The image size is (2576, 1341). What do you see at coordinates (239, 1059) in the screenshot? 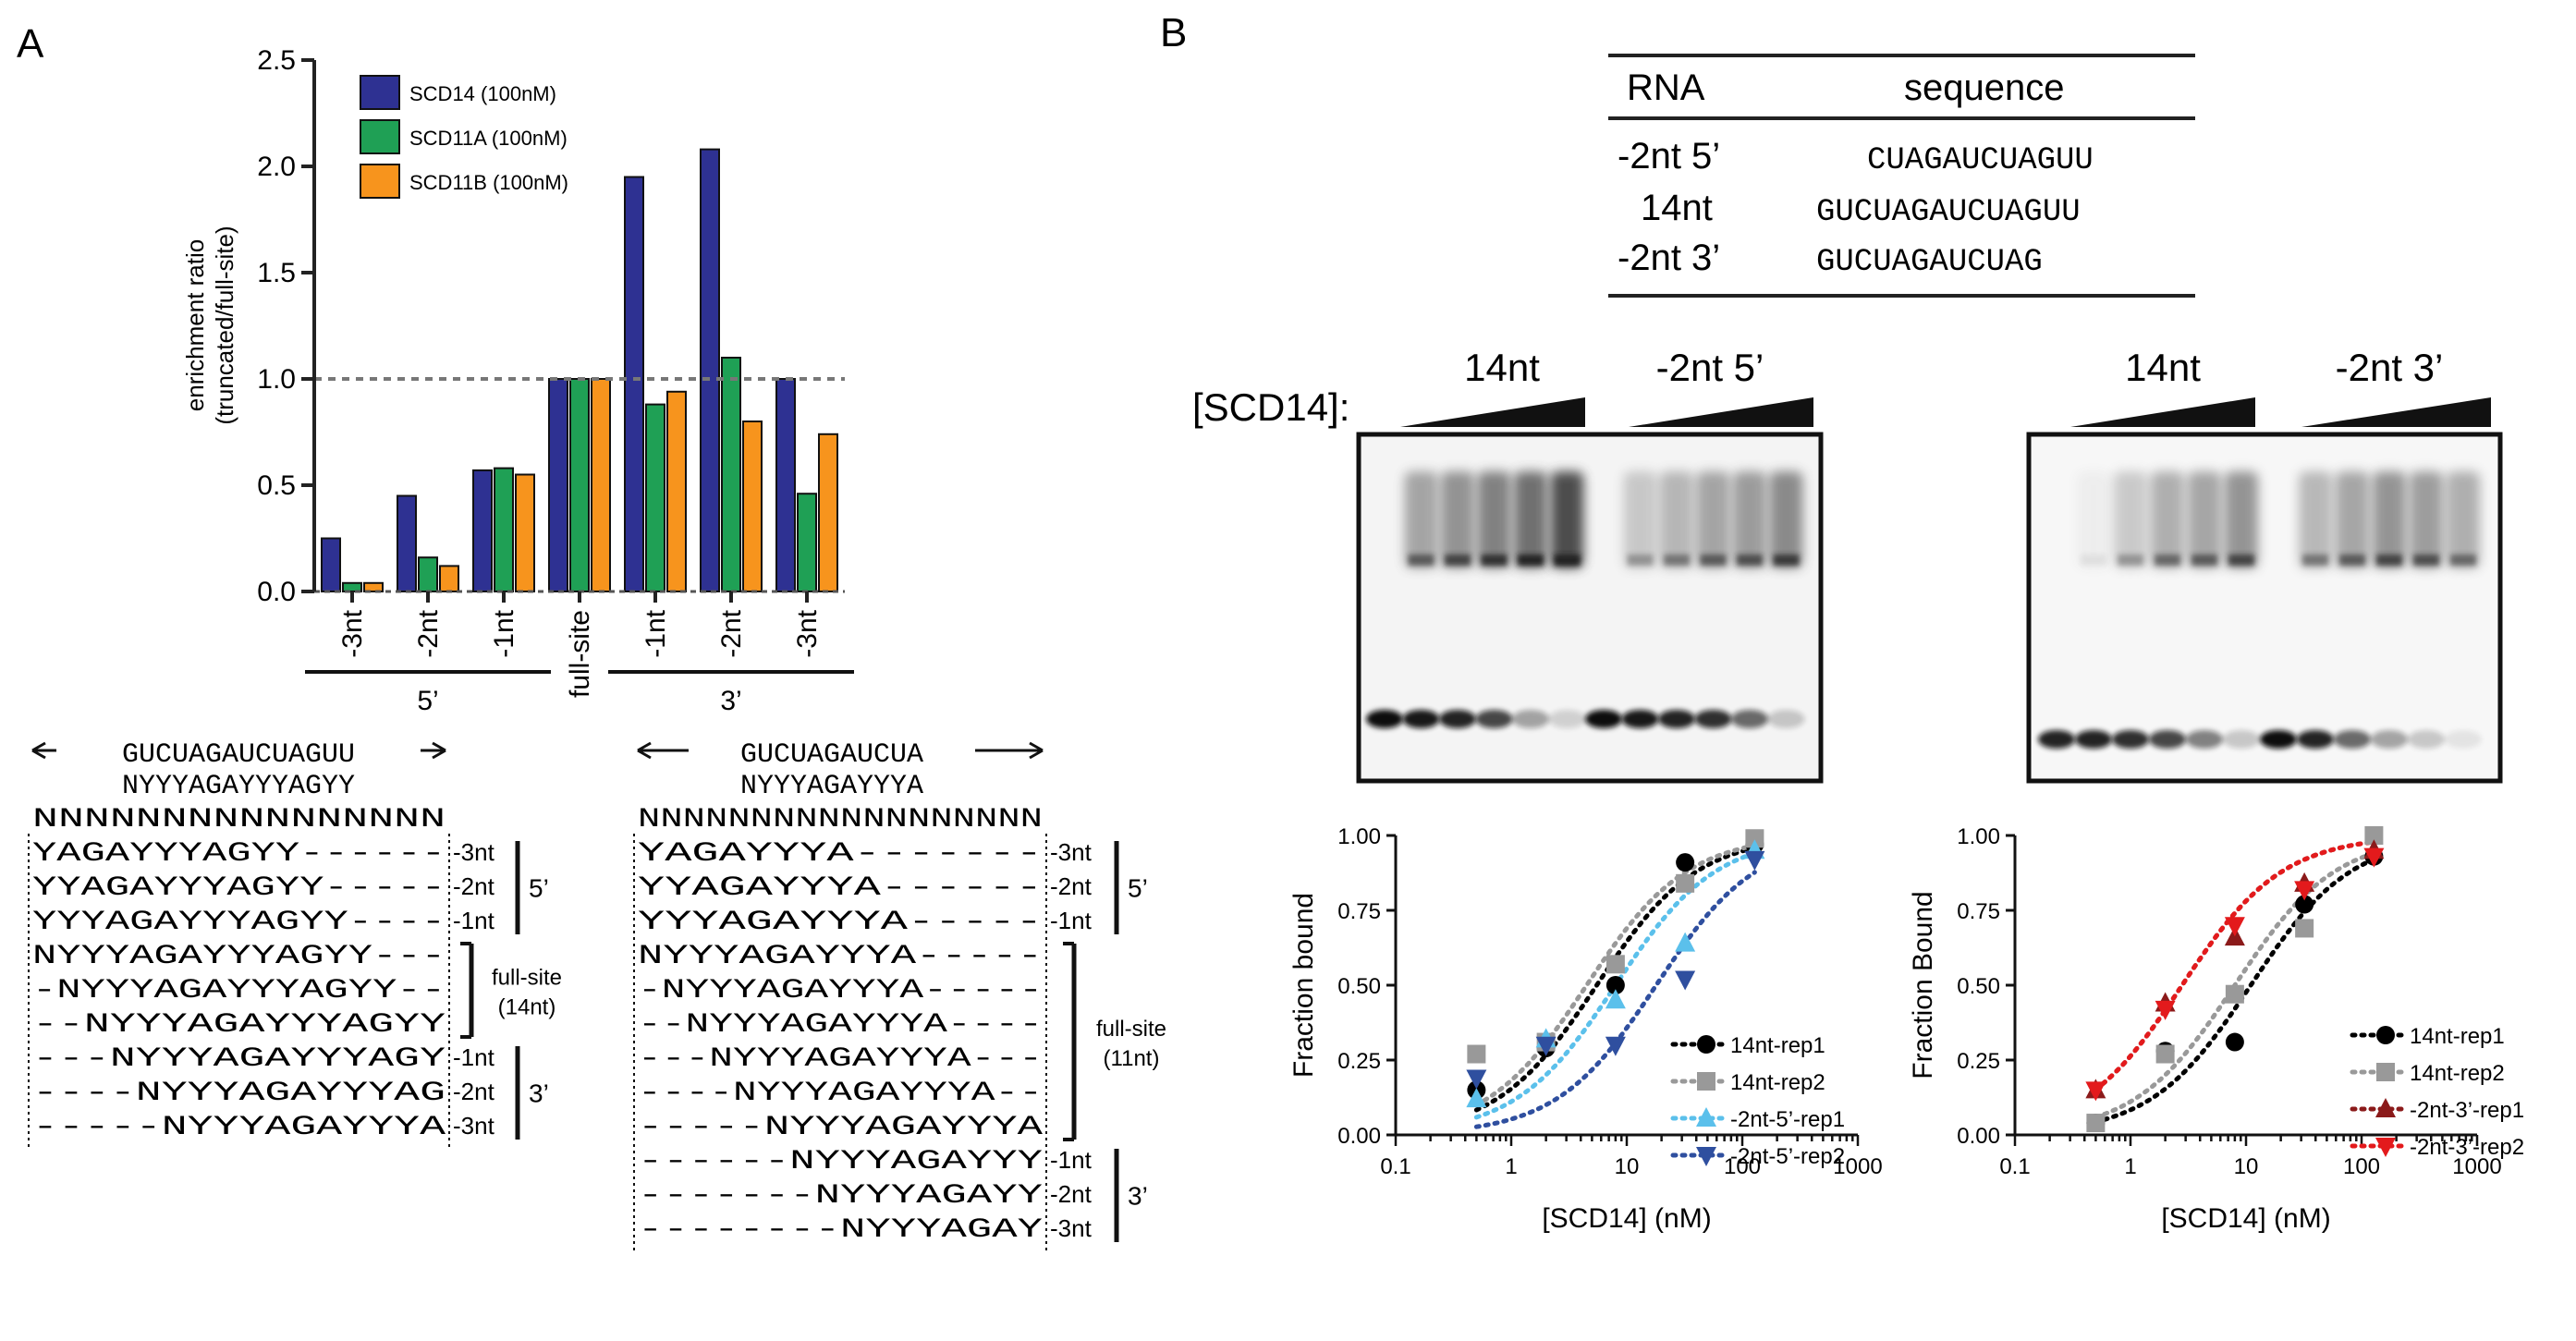
I see `truncation-row: ---NYYYAGAYYYAGY` at bounding box center [239, 1059].